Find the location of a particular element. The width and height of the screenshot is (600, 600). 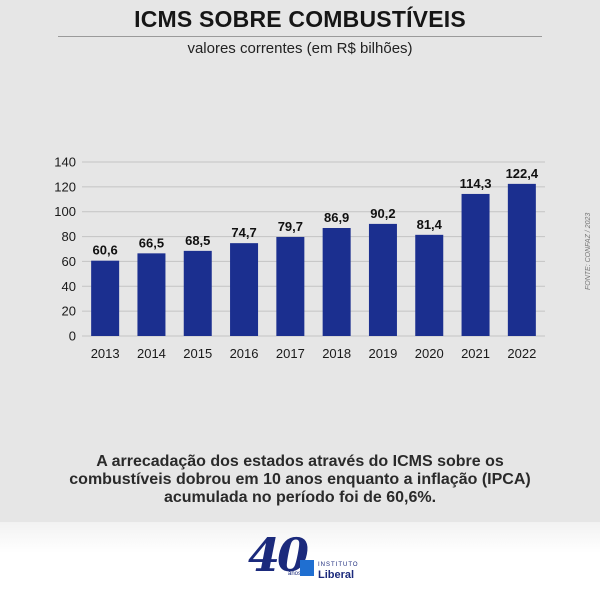

source-note: FONTE: CONFAZ / 2023 is located at coordinates (588, 251).